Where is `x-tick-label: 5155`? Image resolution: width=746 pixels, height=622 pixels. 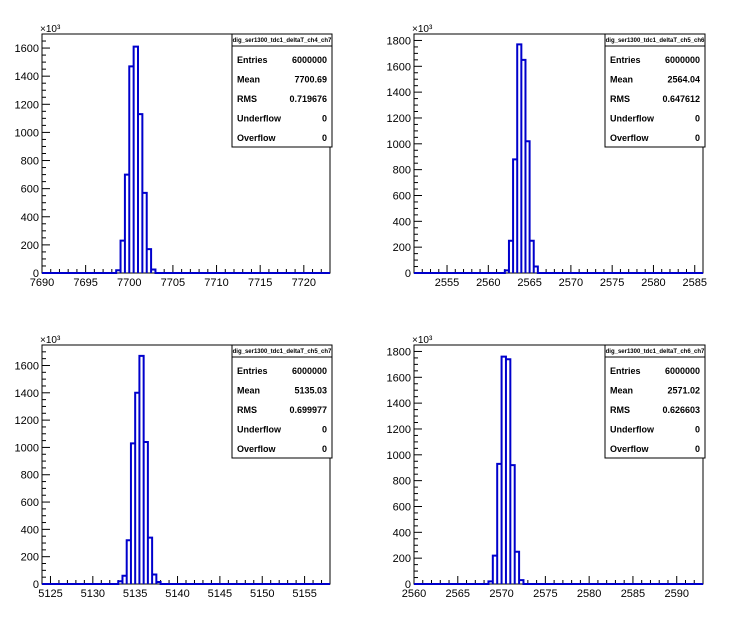
x-tick-label: 5155 is located at coordinates (304, 594).